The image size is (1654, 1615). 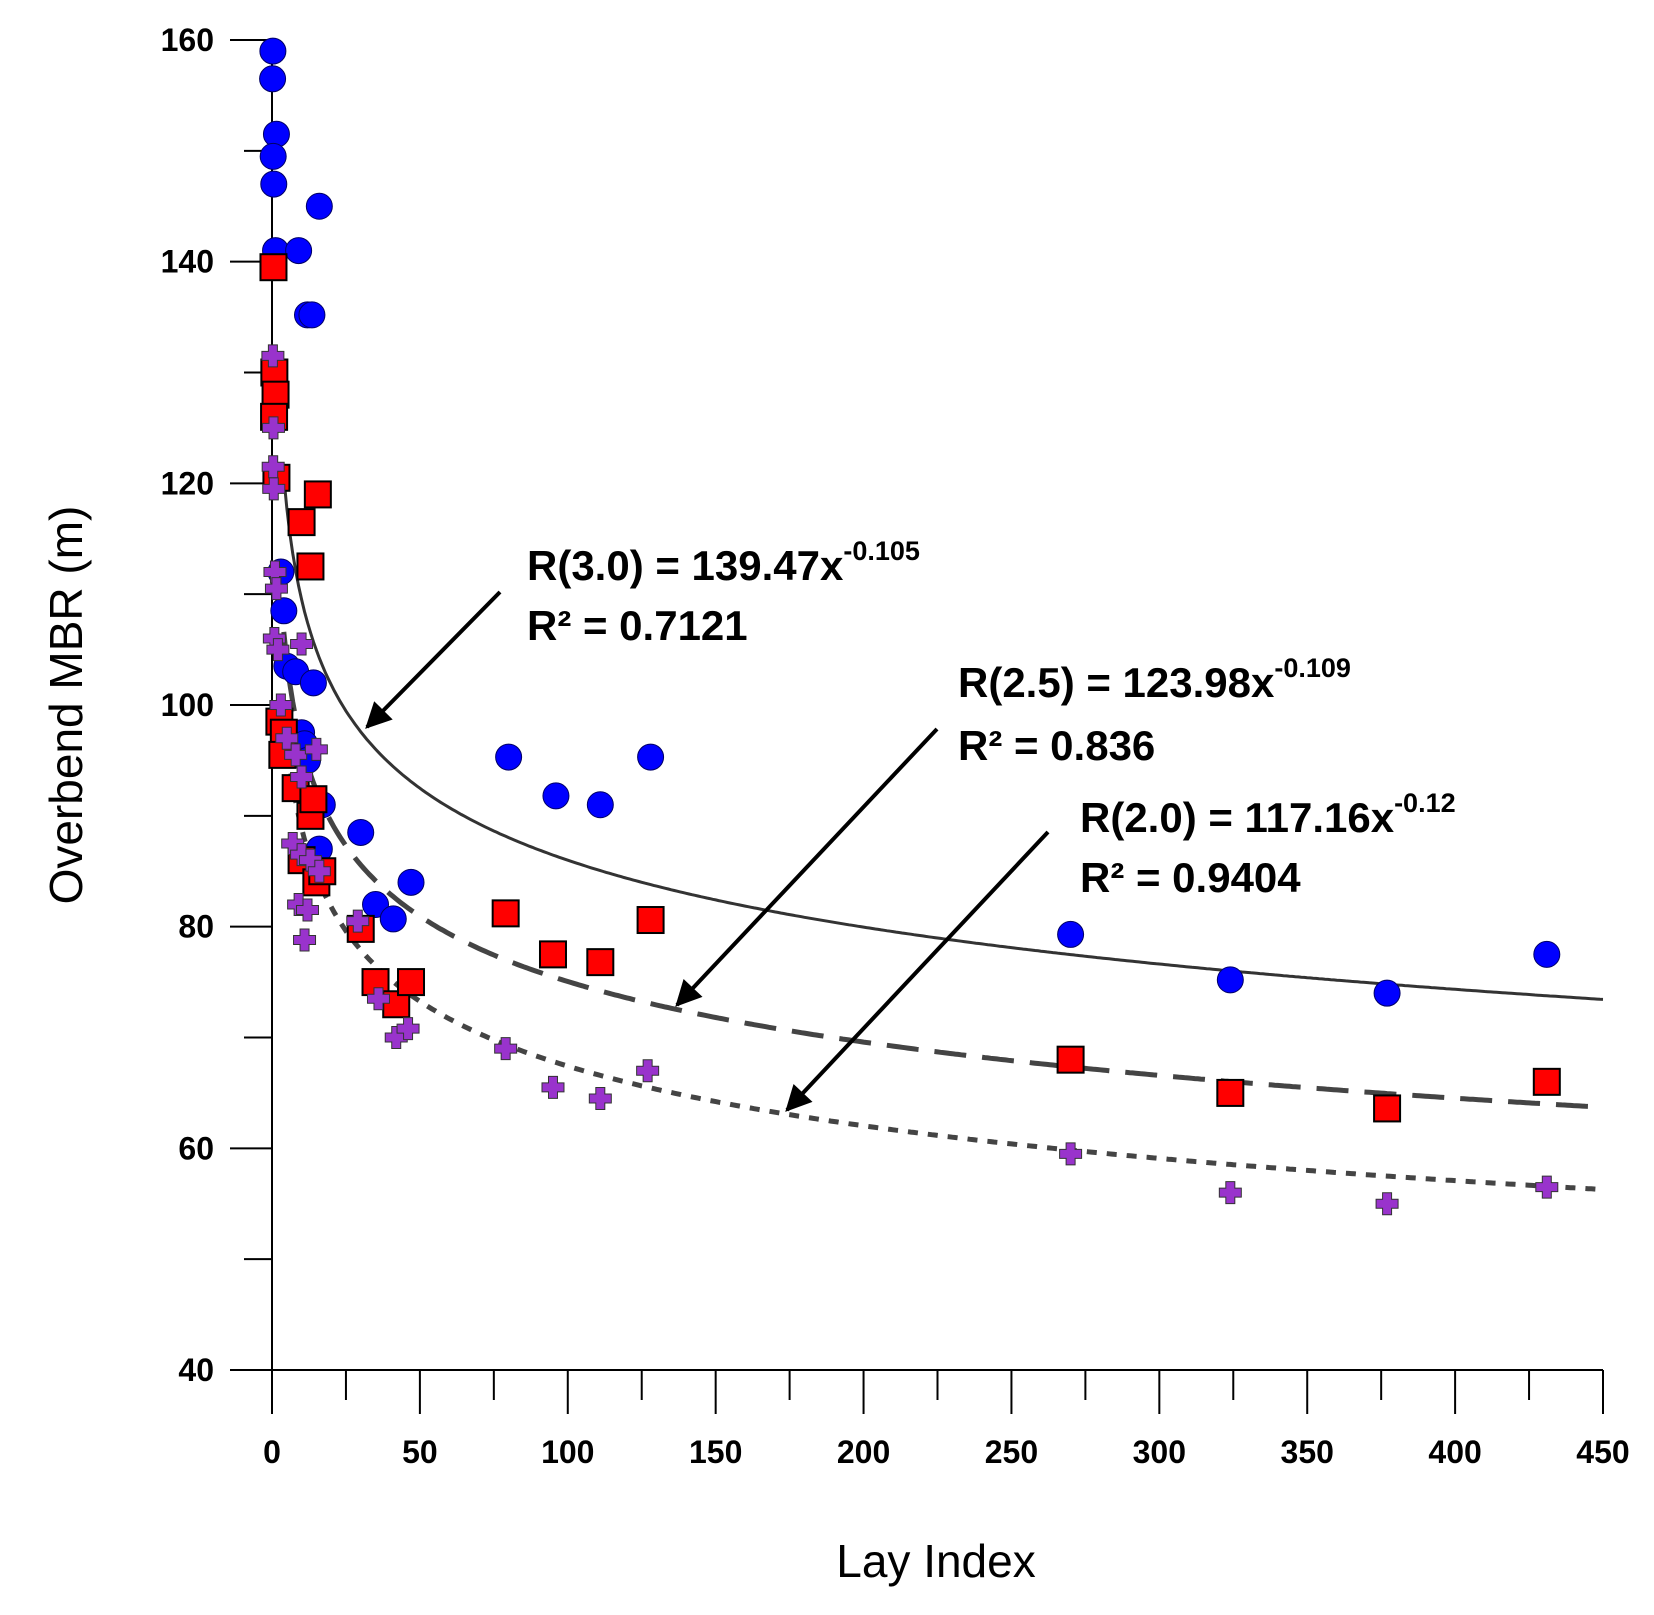 What do you see at coordinates (196, 1370) in the screenshot?
I see `y-tick-label: 40` at bounding box center [196, 1370].